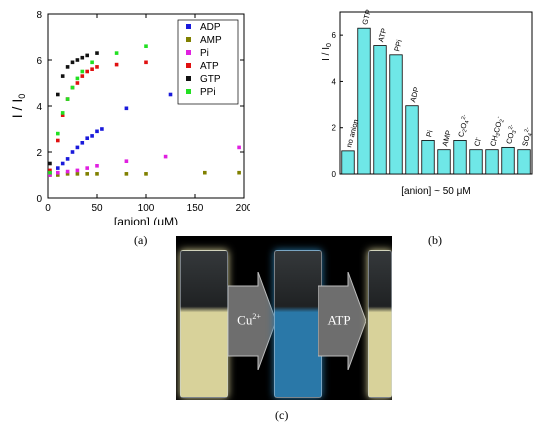  I want to click on legend-label-ppi: PPi, so click(208, 92).